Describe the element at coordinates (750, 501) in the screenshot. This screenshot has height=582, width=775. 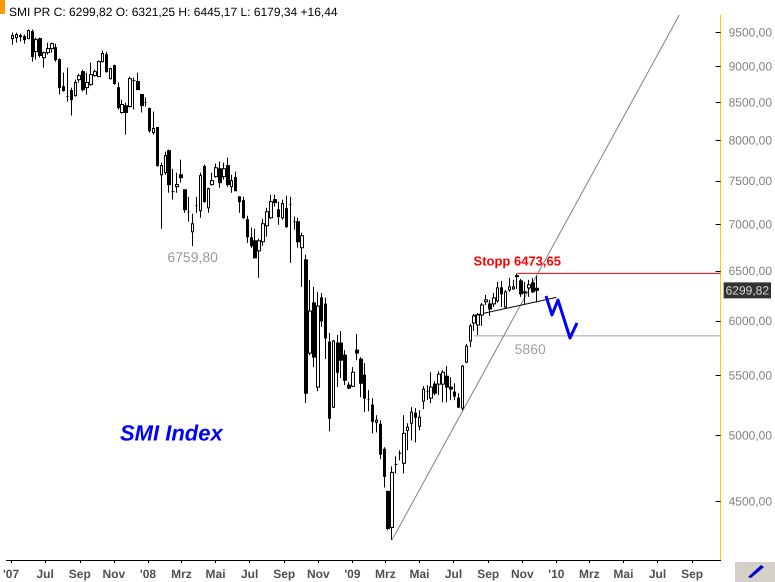
I see `y-tick-label: 4500,00` at that location.